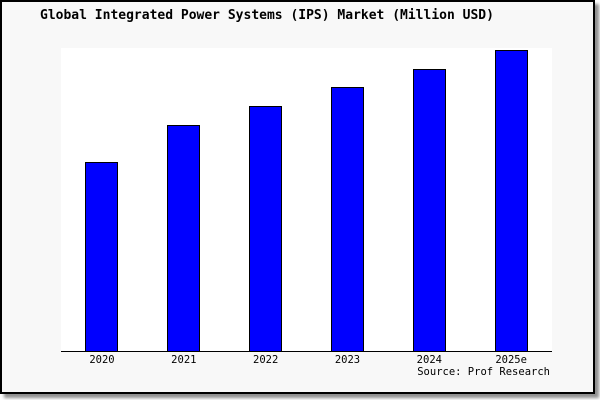  What do you see at coordinates (429, 360) in the screenshot?
I see `x-tick-2024: 2024` at bounding box center [429, 360].